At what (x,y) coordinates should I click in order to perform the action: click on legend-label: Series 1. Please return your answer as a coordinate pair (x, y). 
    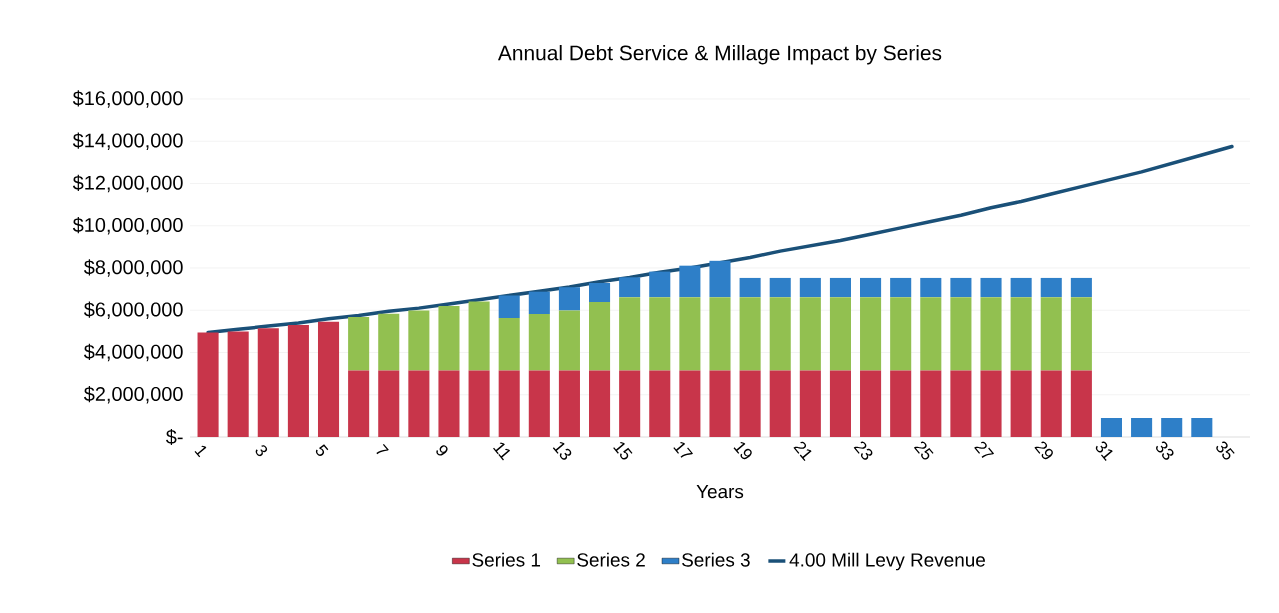
    Looking at the image, I should click on (506, 559).